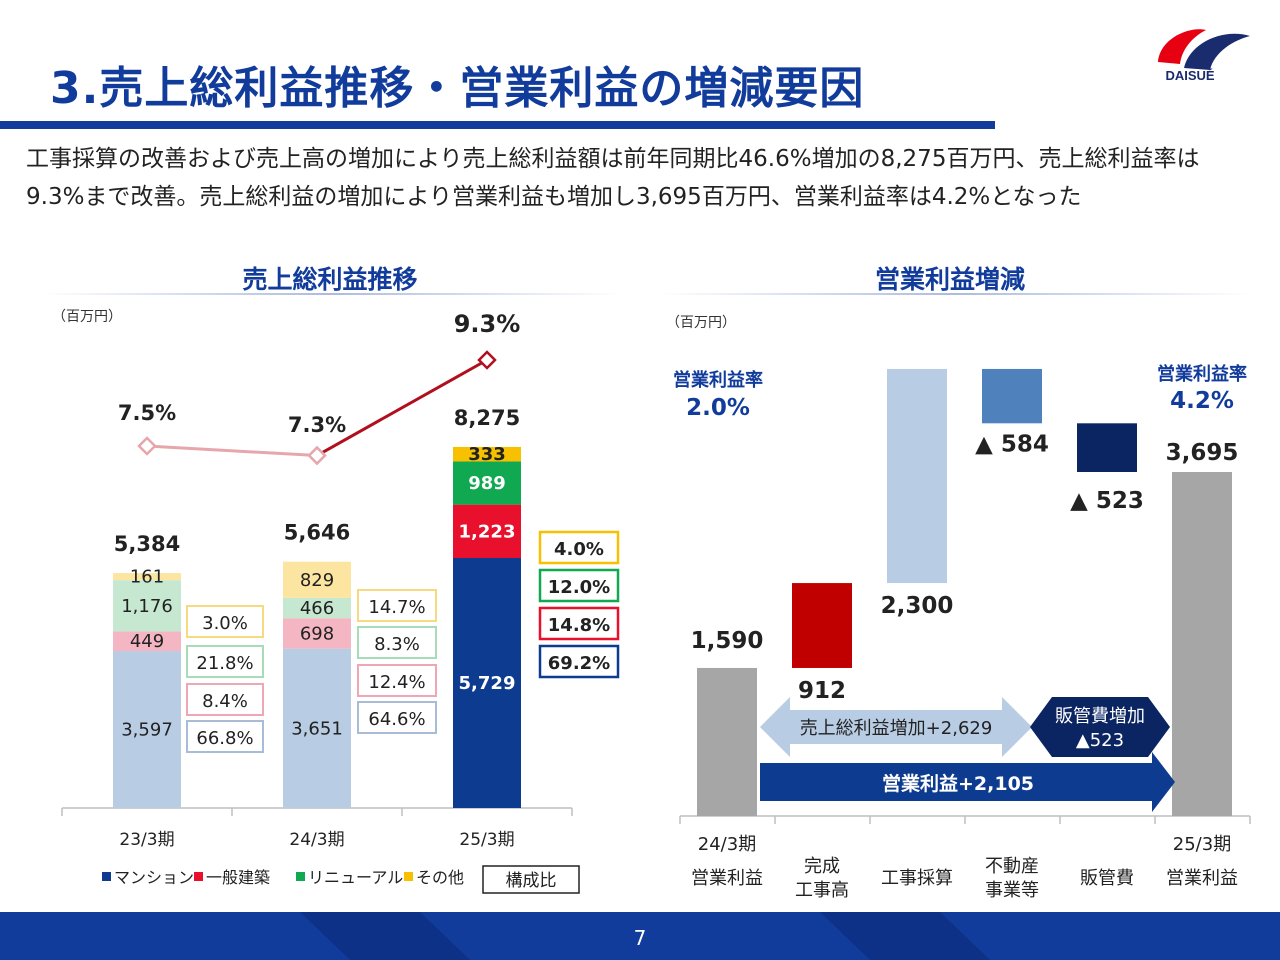 This screenshot has width=1280, height=960. Describe the element at coordinates (822, 866) in the screenshot. I see `x-tick-label: 完成` at that location.